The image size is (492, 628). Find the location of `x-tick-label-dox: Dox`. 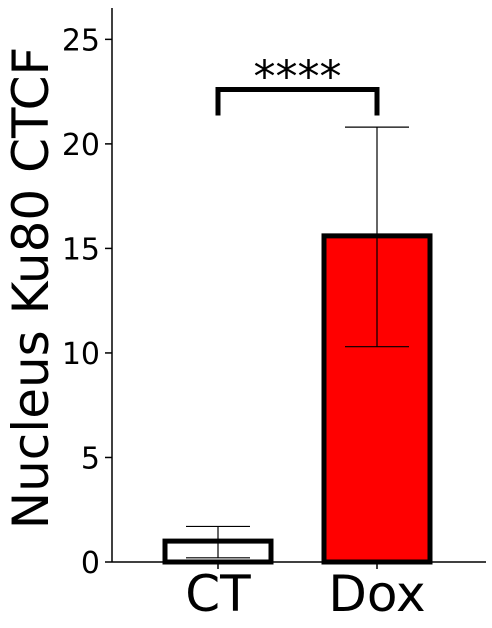

x-tick-label-dox: Dox is located at coordinates (376, 594).